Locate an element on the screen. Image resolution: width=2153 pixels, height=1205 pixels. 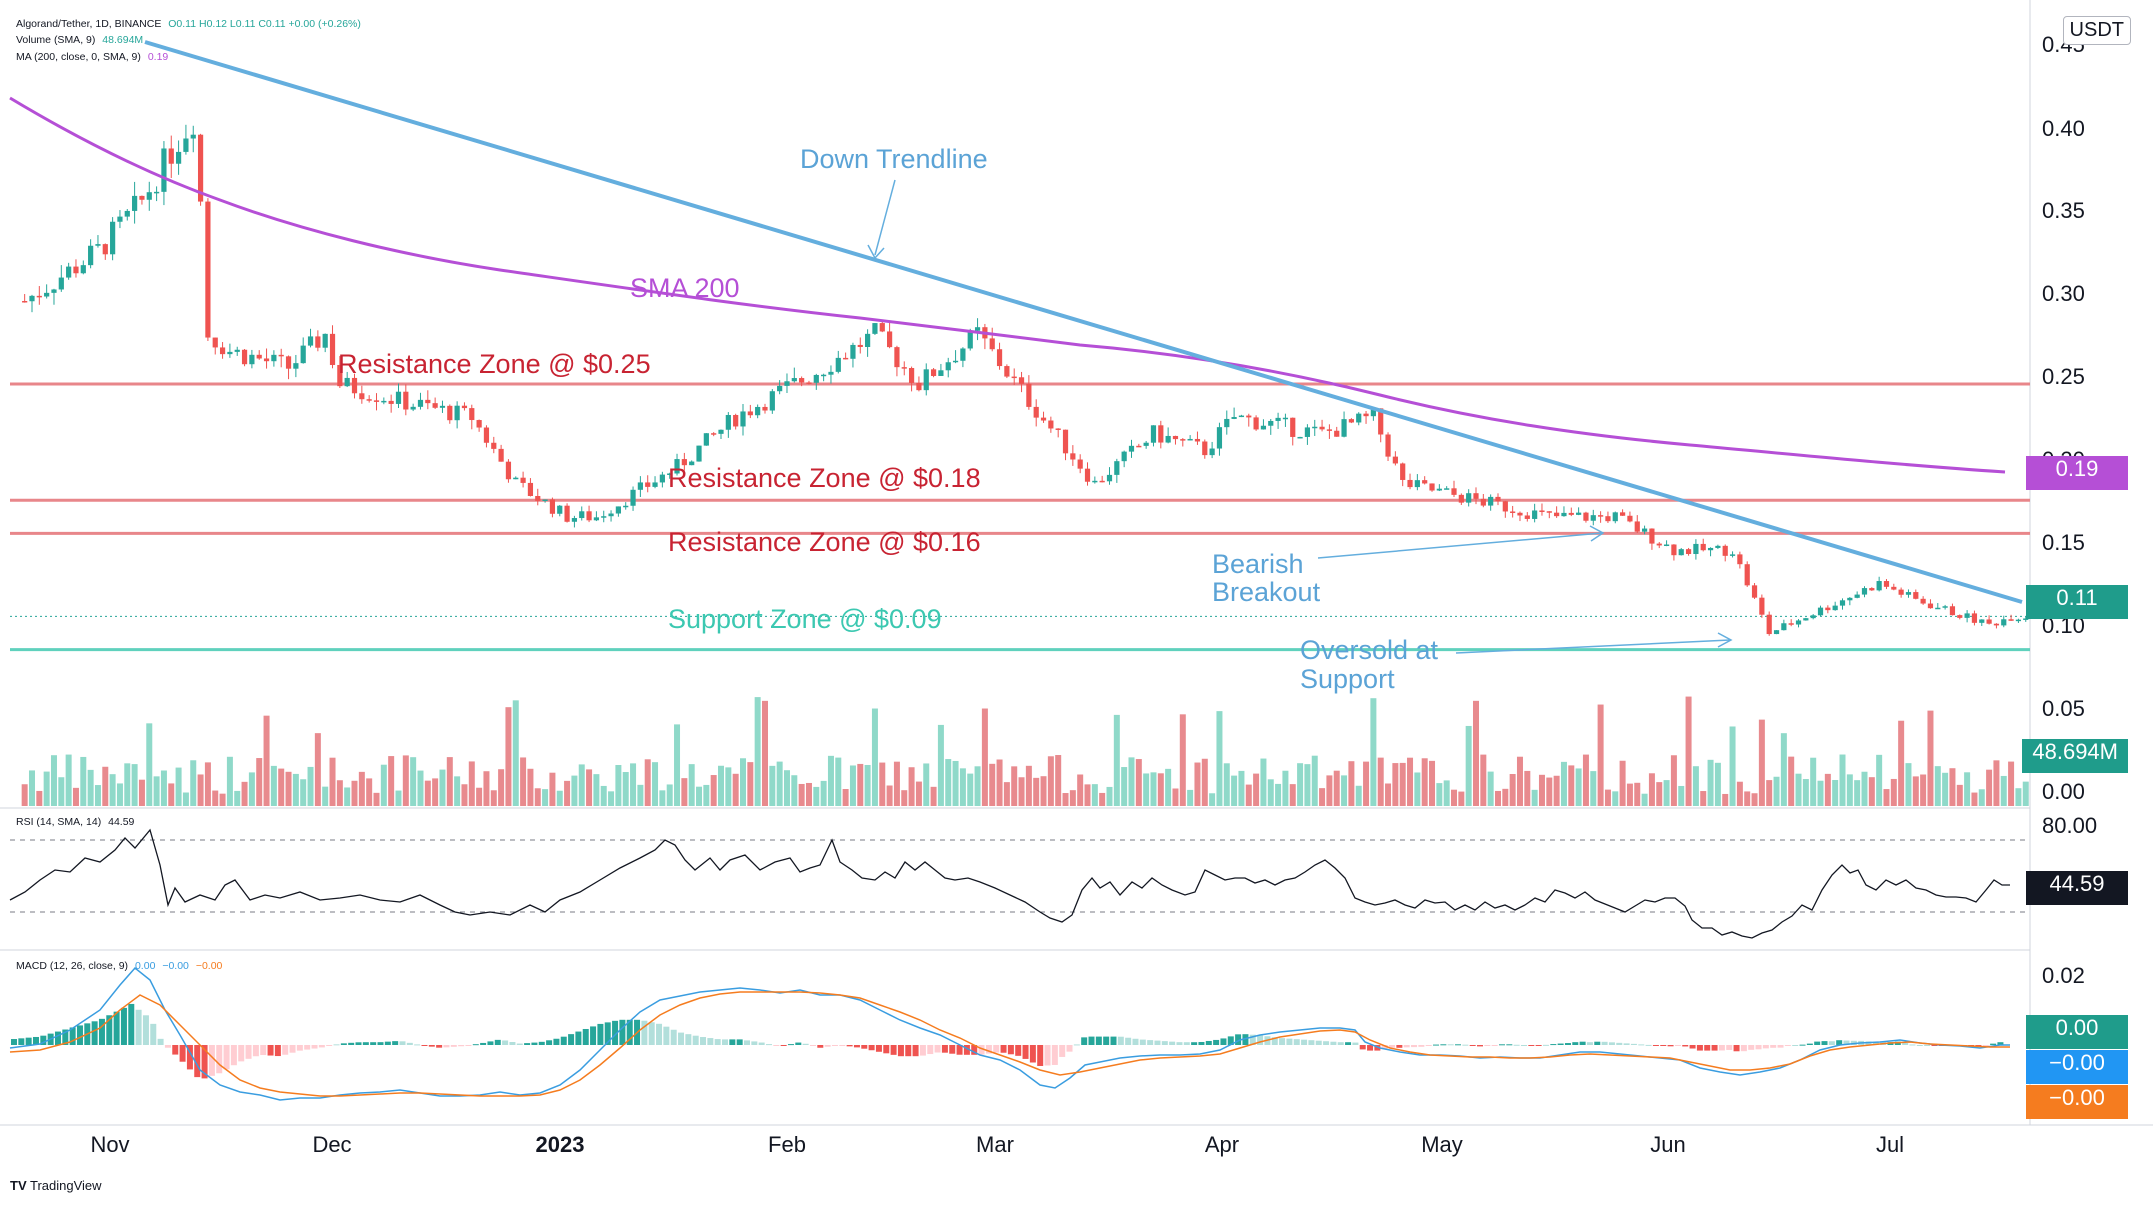
macd-header: MACD (12, 26, close, 9) 0.00 −0.00 −0.00 is located at coordinates (119, 966).